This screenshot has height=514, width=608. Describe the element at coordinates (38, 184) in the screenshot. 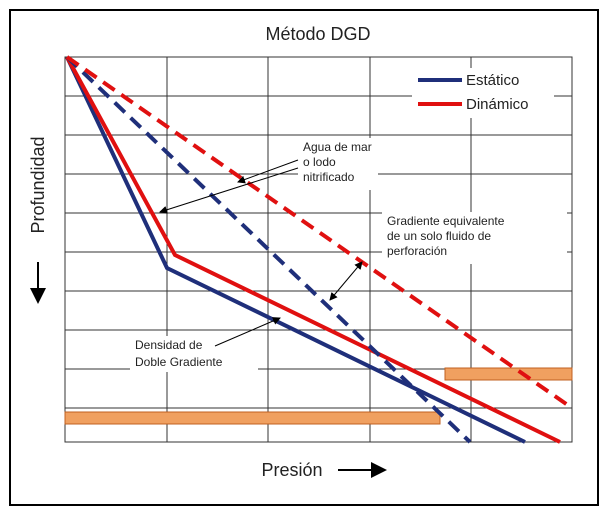

I see `y-label: Profundidad` at that location.